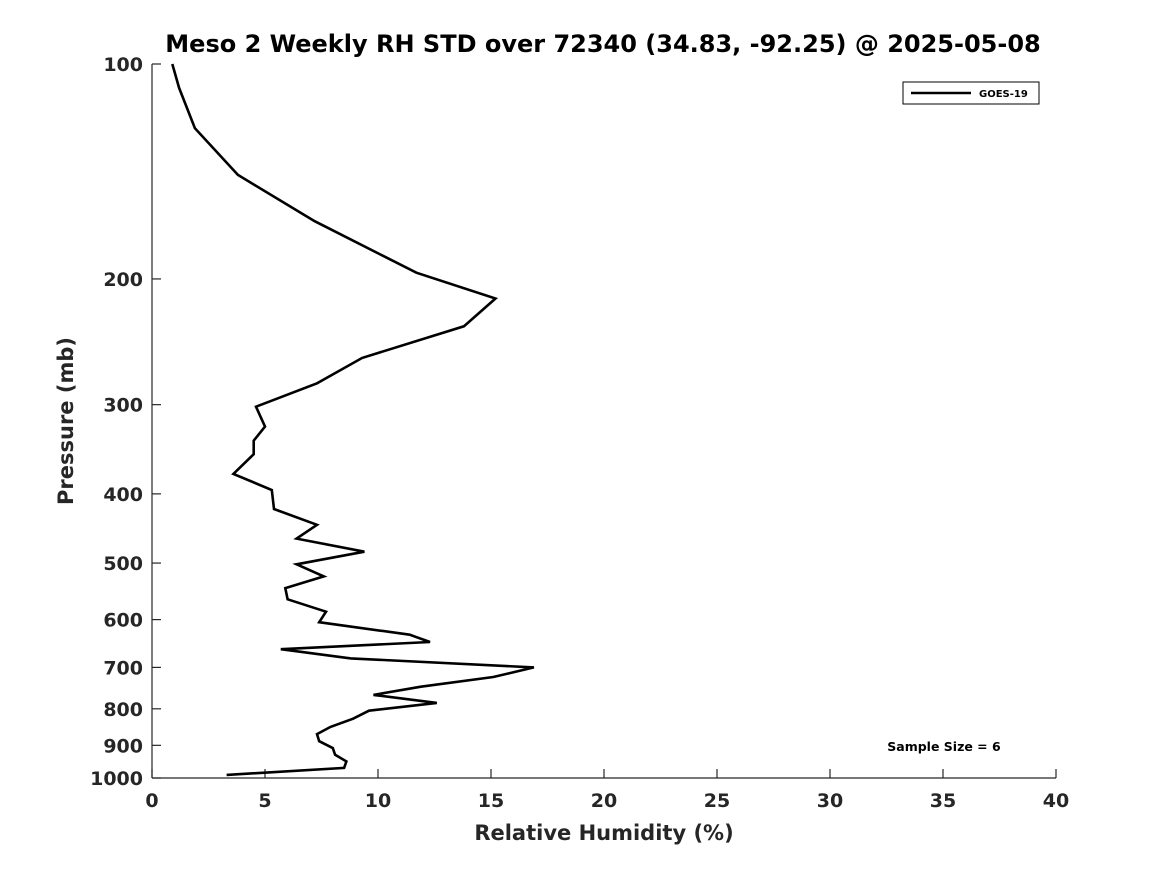  I want to click on sample-size-annotation: Sample Size = 6, so click(944, 746).